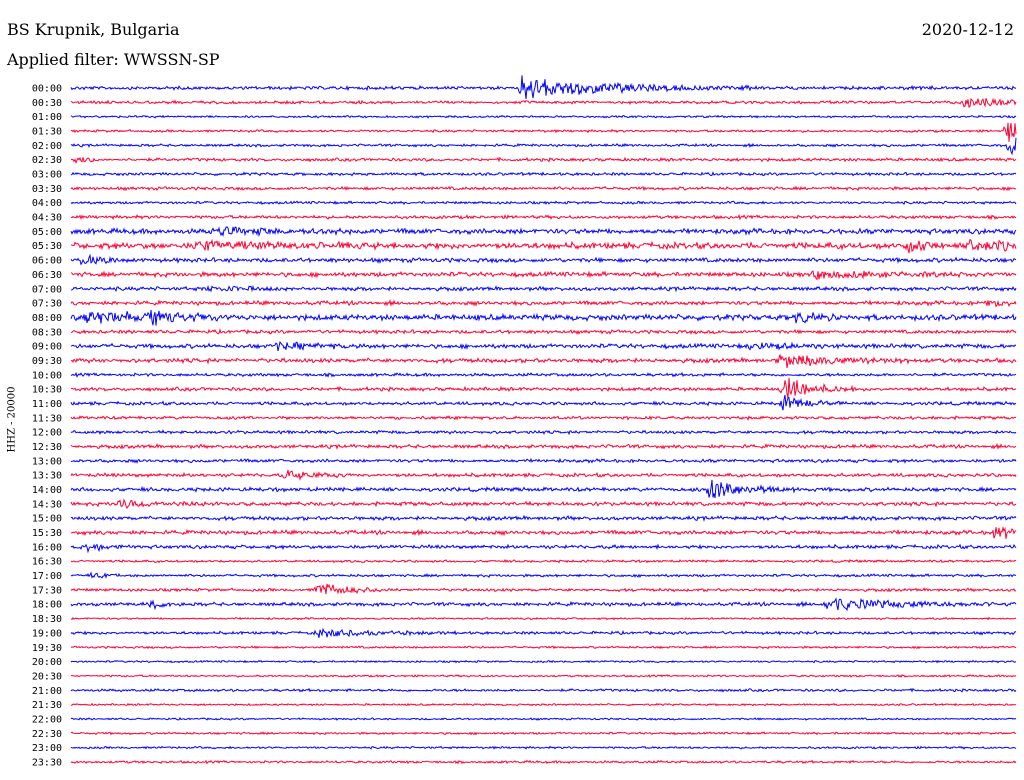 The height and width of the screenshot is (780, 1024). Describe the element at coordinates (47, 590) in the screenshot. I see `time-tick-label: 17:30` at that location.